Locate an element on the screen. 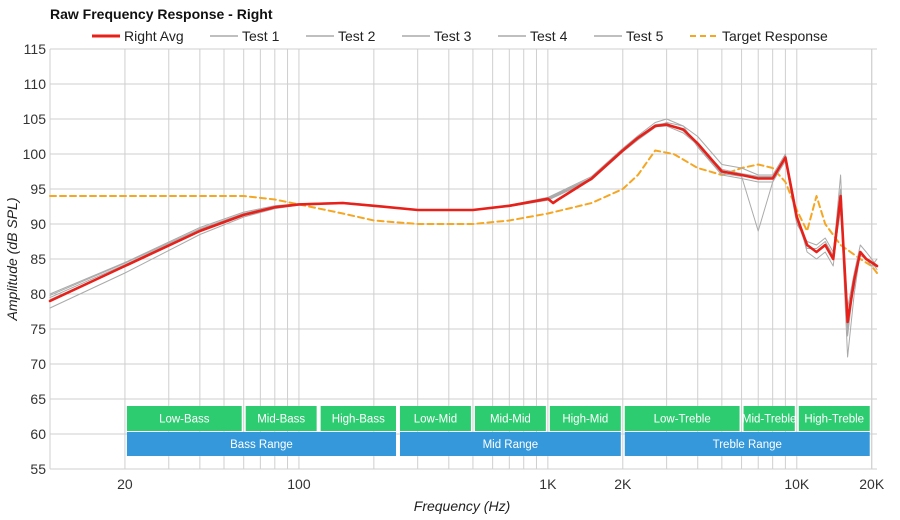 The image size is (900, 520). x-axis-label: Frequency (Hz) is located at coordinates (462, 506).